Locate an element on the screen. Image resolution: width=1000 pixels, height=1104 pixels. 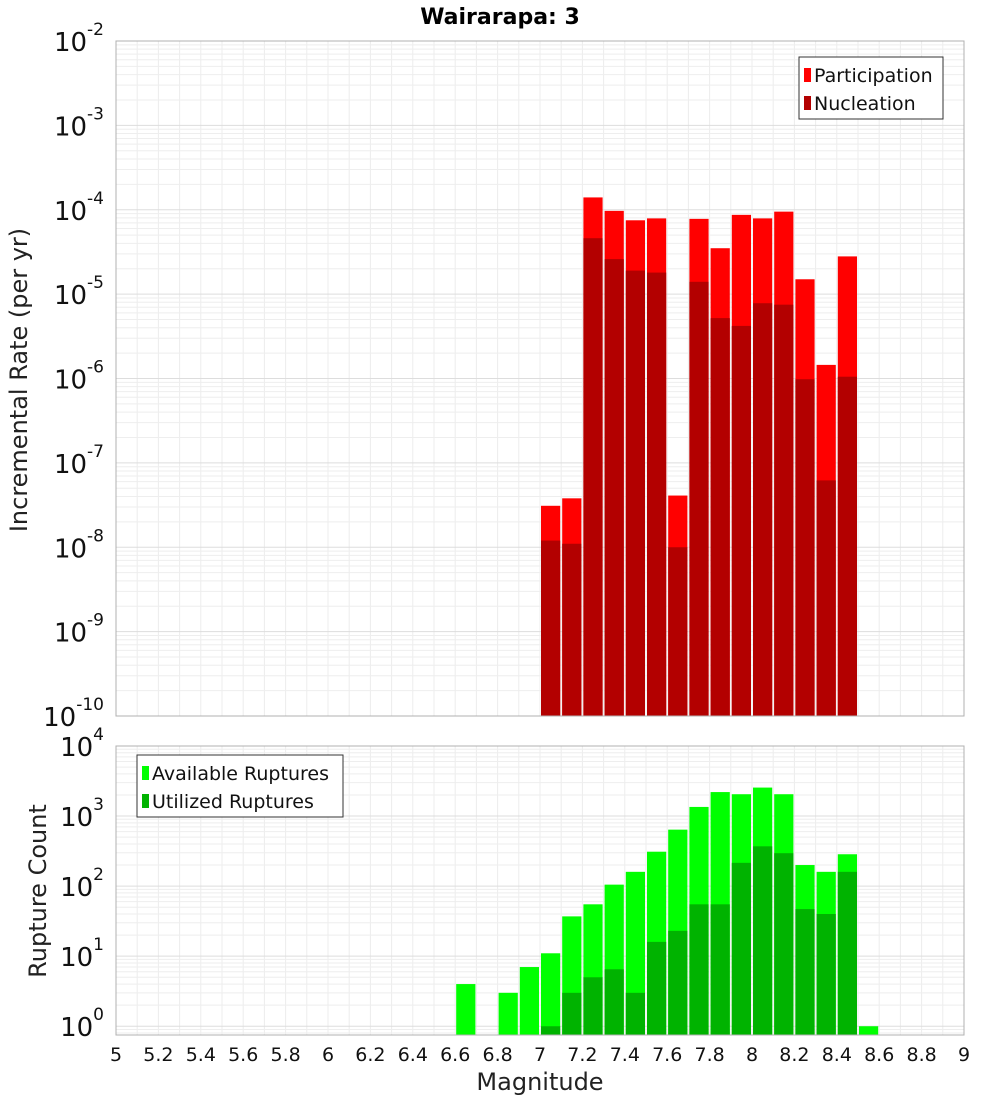
bottom-y-tick-label: 10⁴ is located at coordinates (82, 744).